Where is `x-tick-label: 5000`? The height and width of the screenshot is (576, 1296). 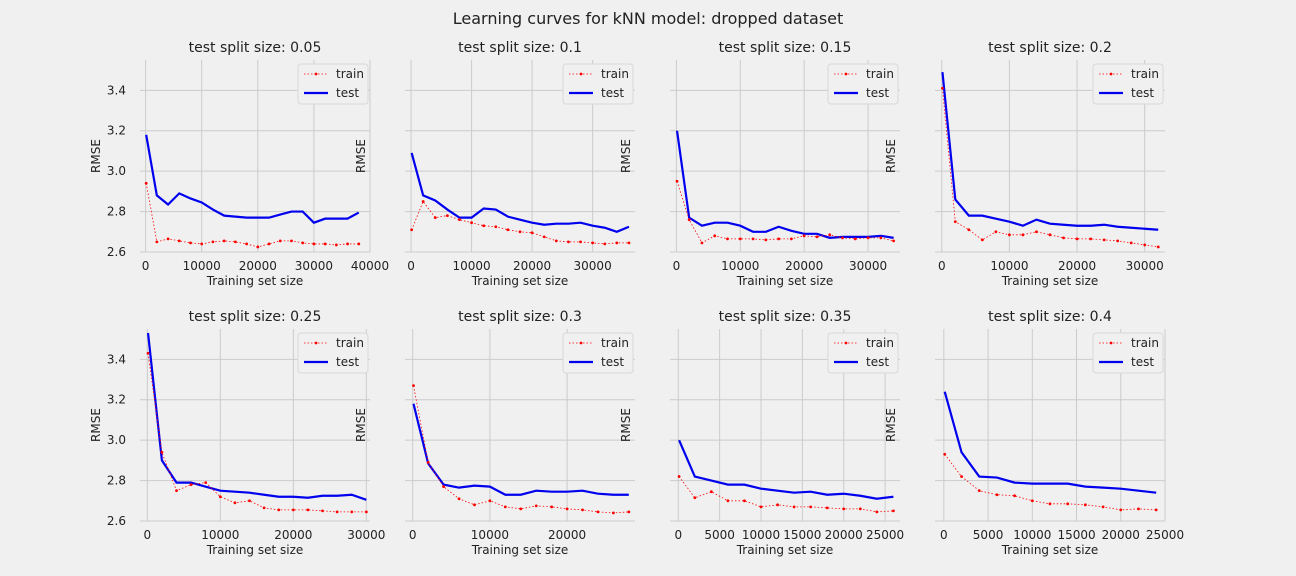 x-tick-label: 5000 is located at coordinates (719, 535).